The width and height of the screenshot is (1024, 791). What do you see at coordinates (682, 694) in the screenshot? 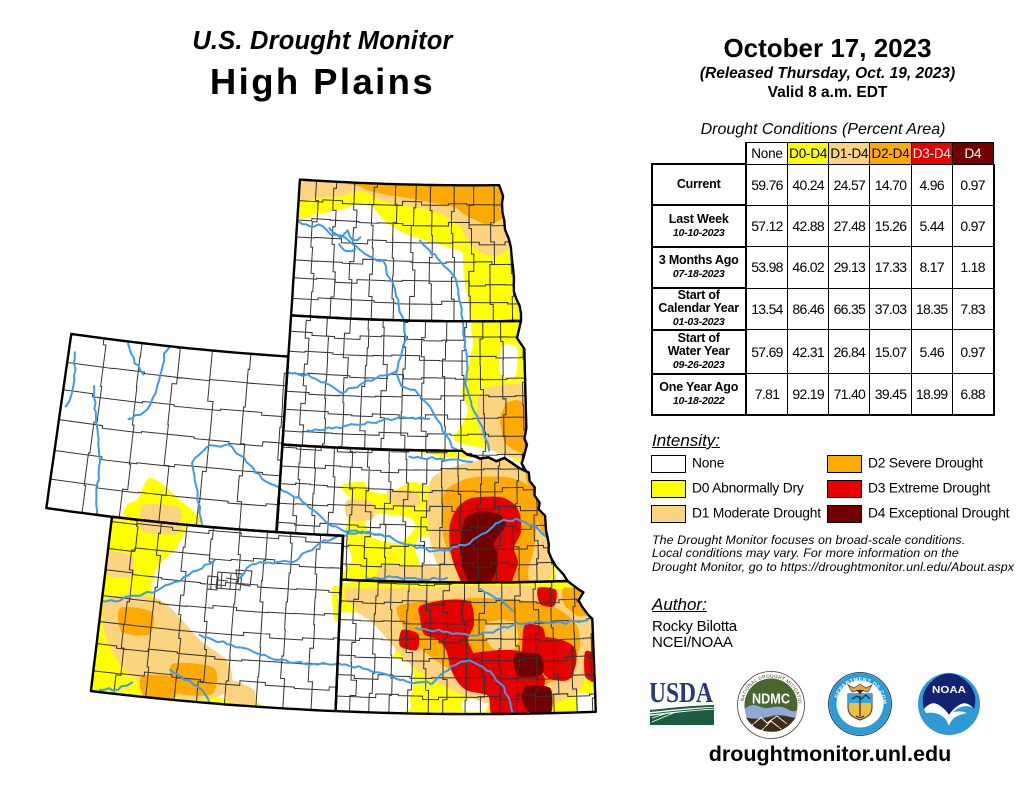
I see `svg-text: USDA` at bounding box center [682, 694].